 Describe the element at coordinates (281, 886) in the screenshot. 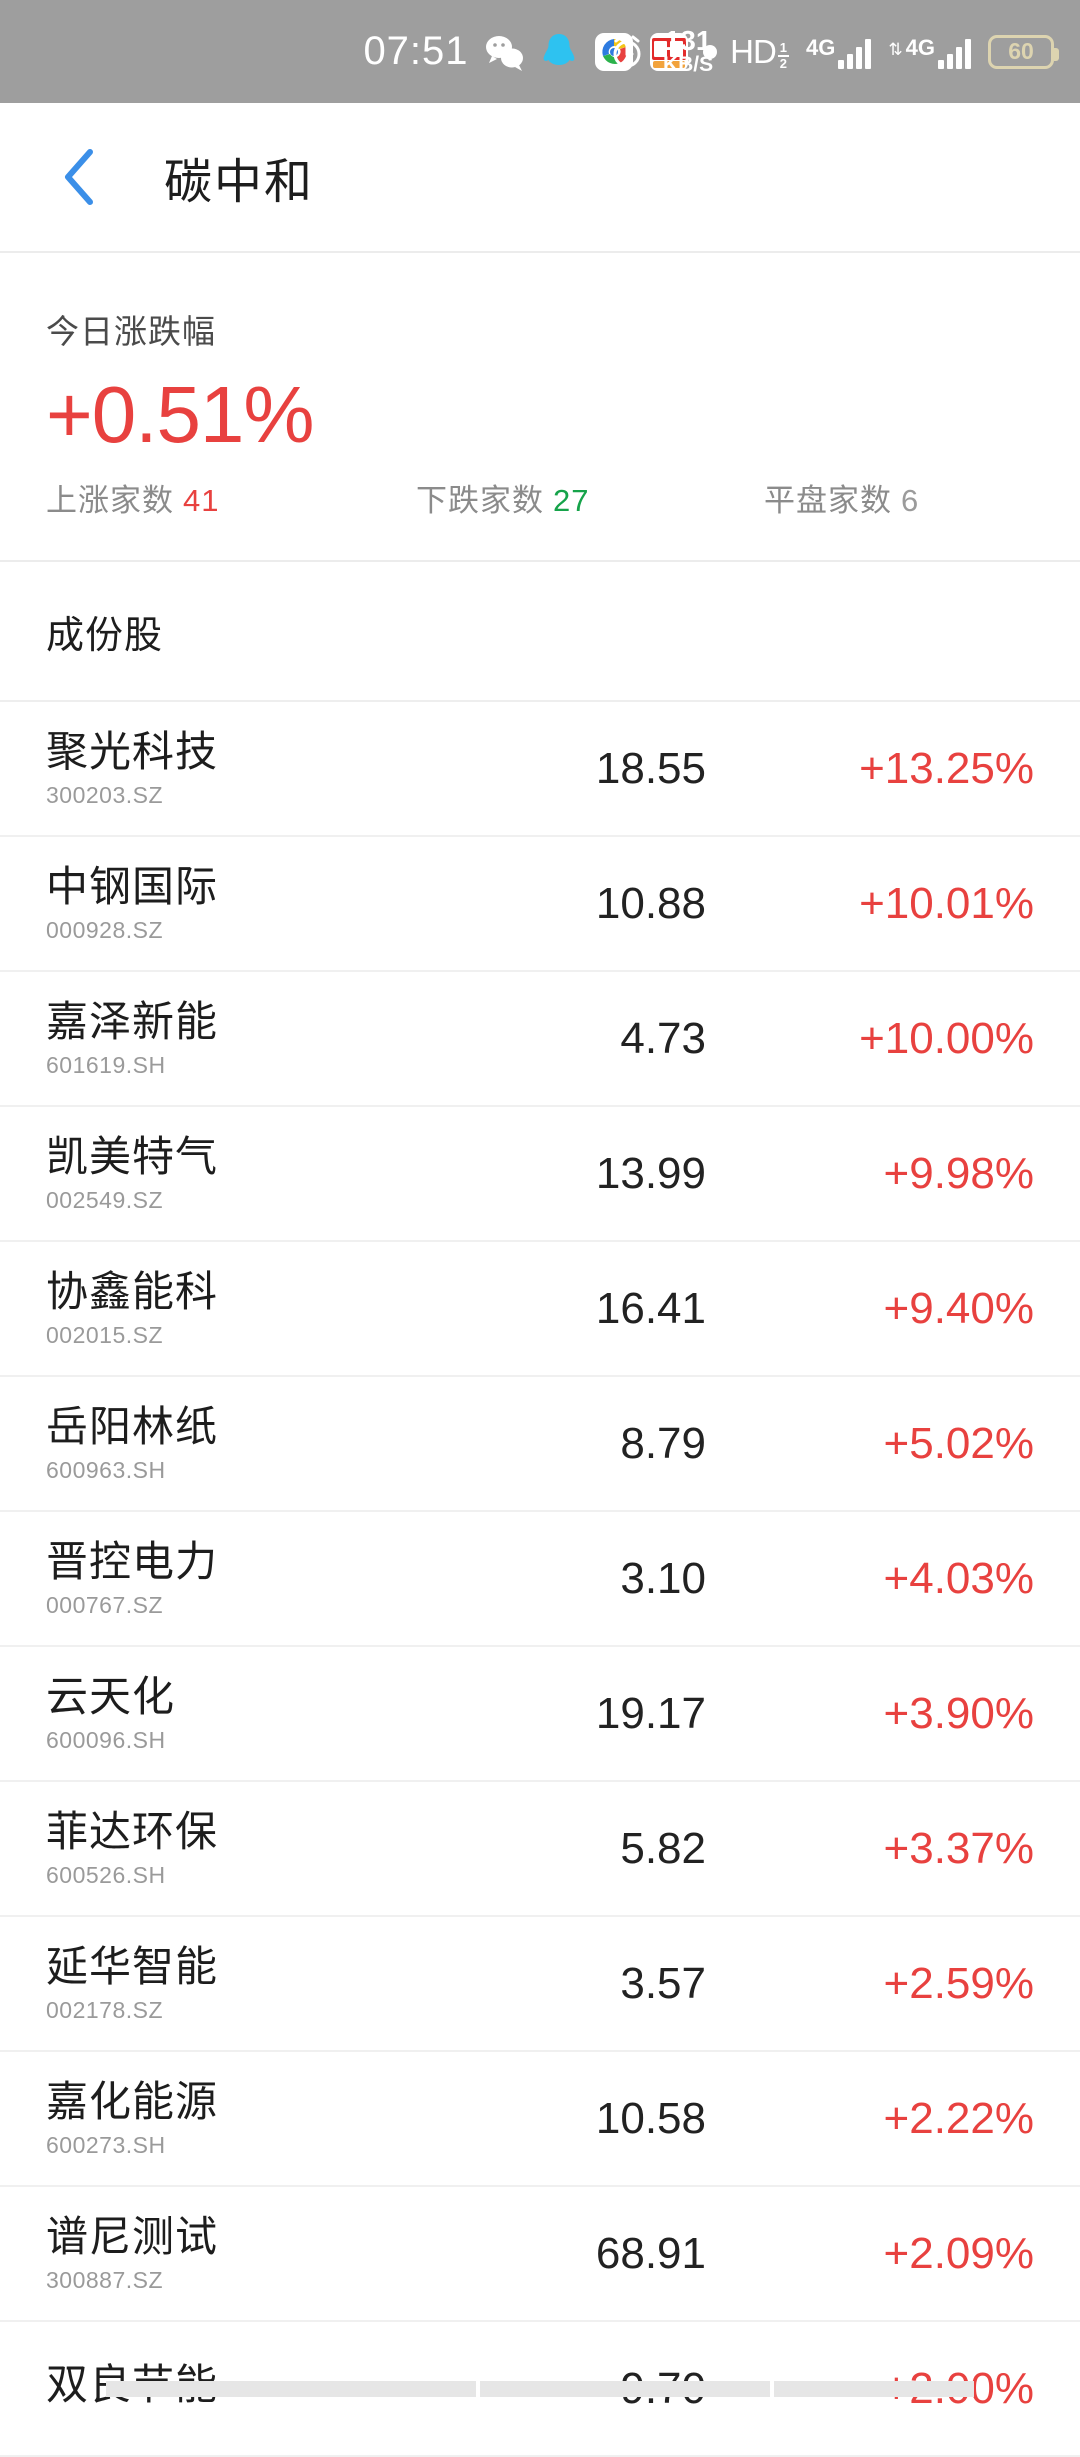

I see `stock-name: 中钢国际` at that location.